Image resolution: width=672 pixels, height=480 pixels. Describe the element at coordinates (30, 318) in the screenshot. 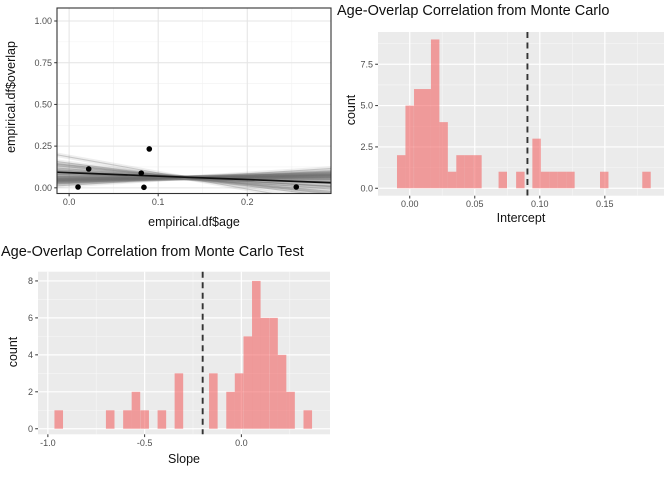

I see `svg-text: 6` at that location.